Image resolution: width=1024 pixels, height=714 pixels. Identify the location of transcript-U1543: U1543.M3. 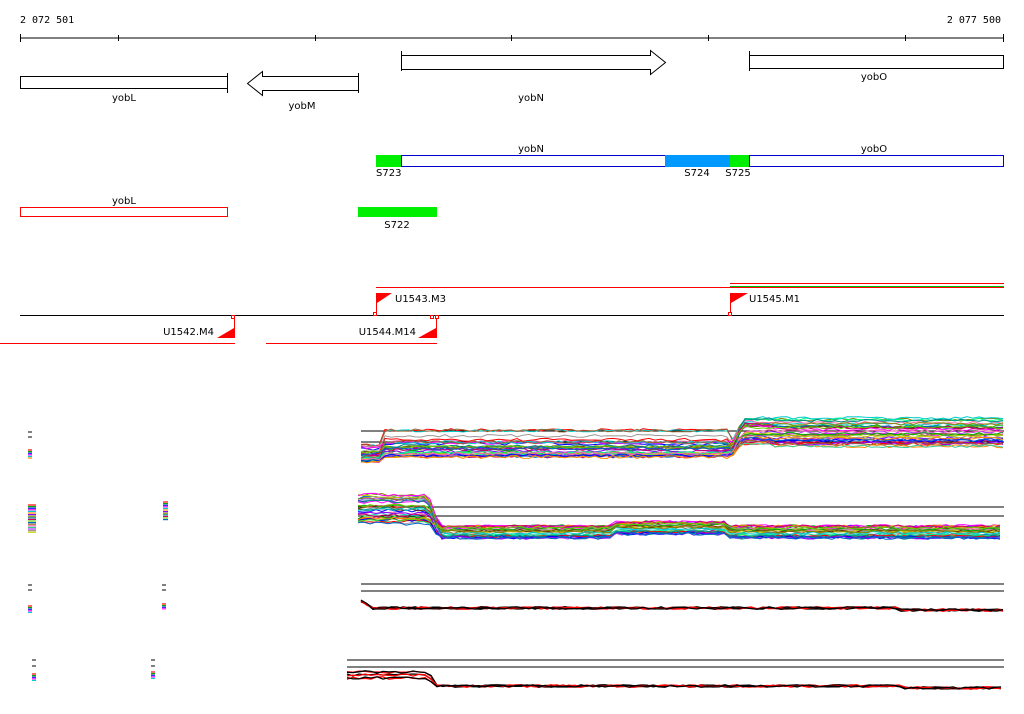
(689, 301).